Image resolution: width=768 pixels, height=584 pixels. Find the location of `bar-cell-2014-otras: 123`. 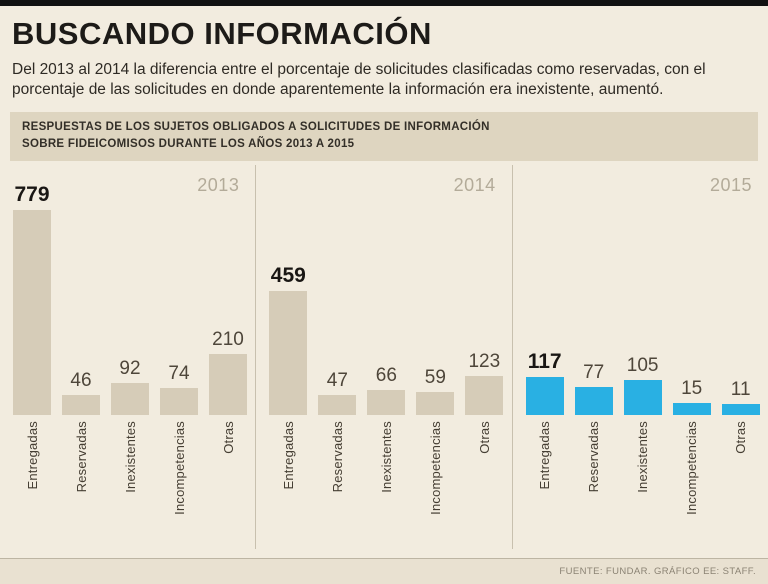

bar-cell-2014-otras: 123 is located at coordinates (484, 382).